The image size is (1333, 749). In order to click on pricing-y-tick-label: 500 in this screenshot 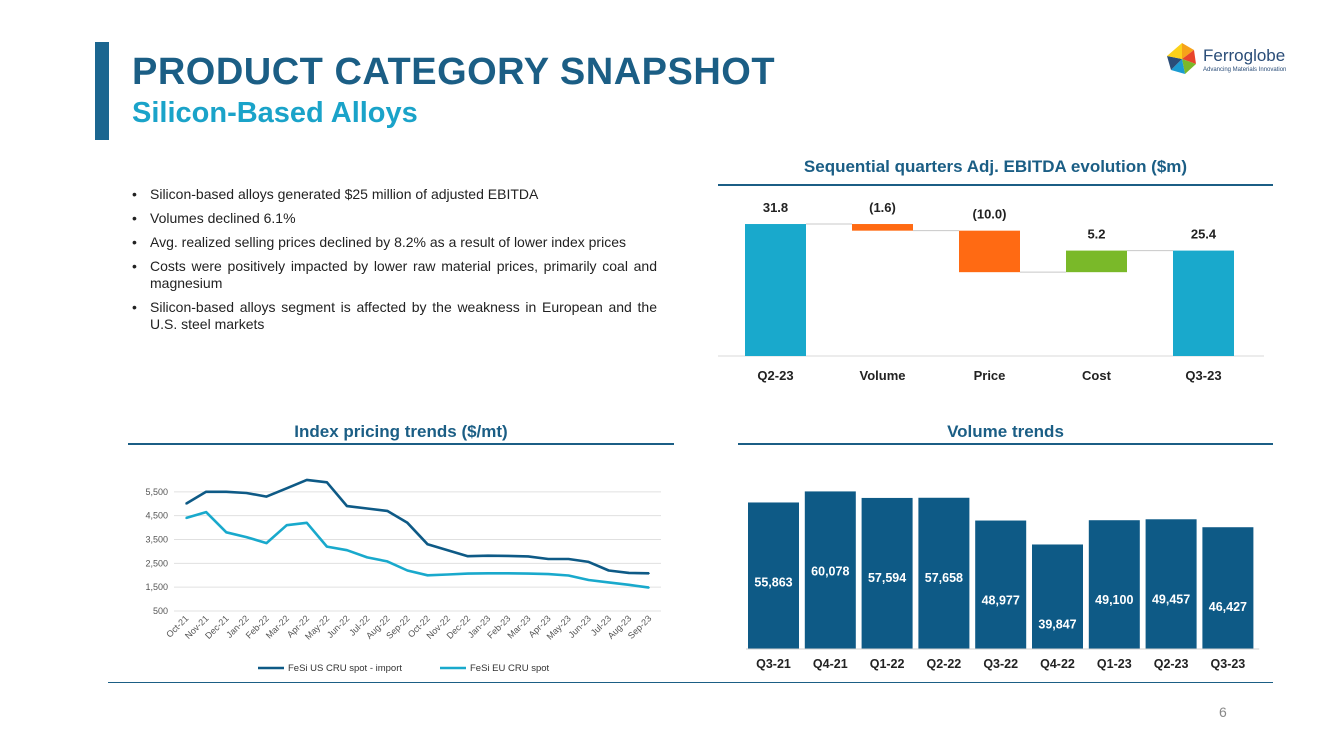, I will do `click(160, 611)`.